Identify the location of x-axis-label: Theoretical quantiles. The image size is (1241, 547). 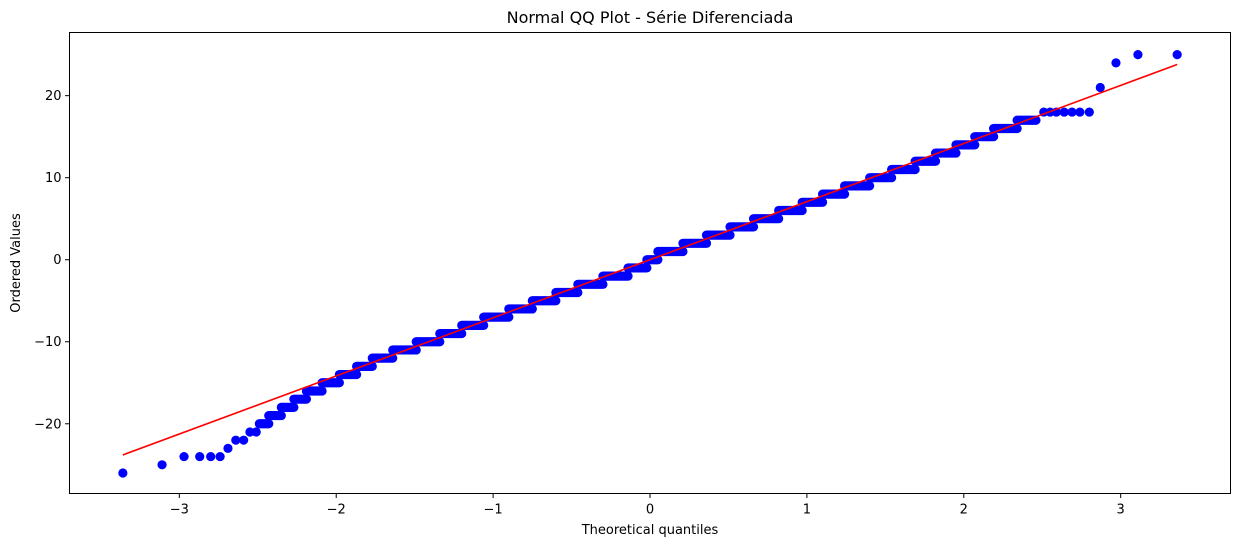
(650, 530).